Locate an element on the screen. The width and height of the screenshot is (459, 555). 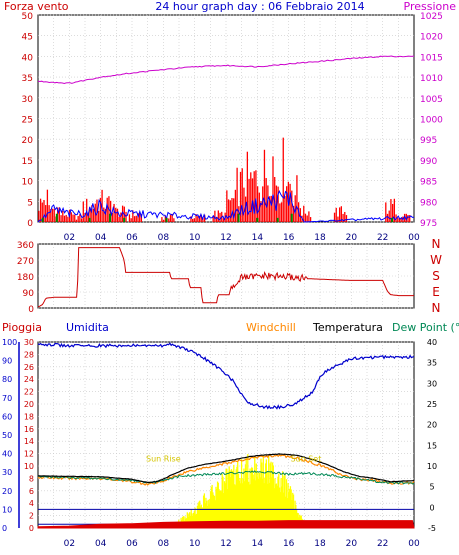
x-tick-label: 06 is located at coordinates (132, 544).